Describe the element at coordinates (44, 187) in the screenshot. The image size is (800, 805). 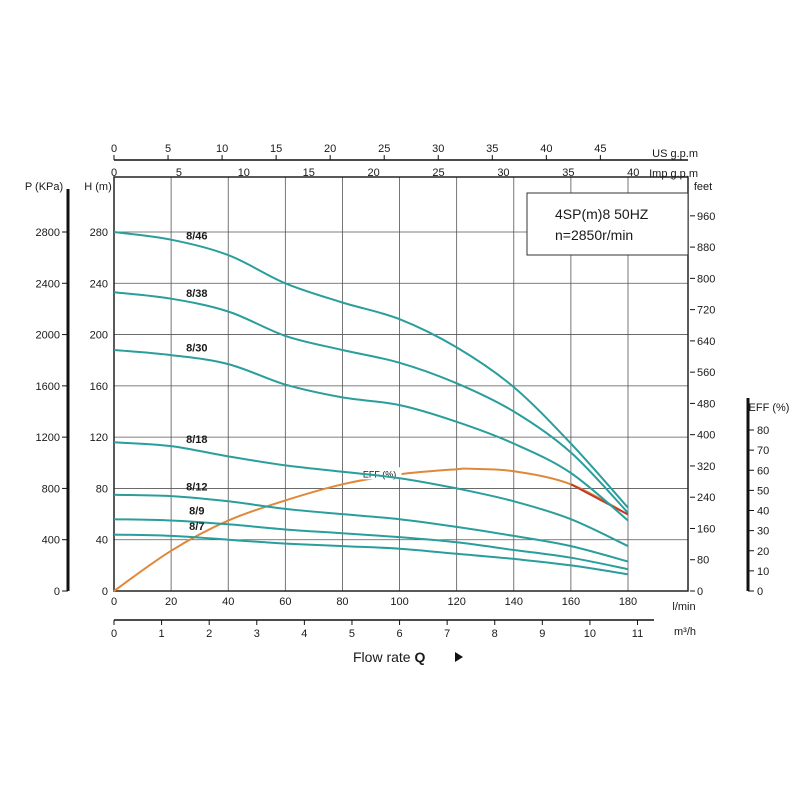
I see `pressure-axis-title: P (KPa)` at that location.